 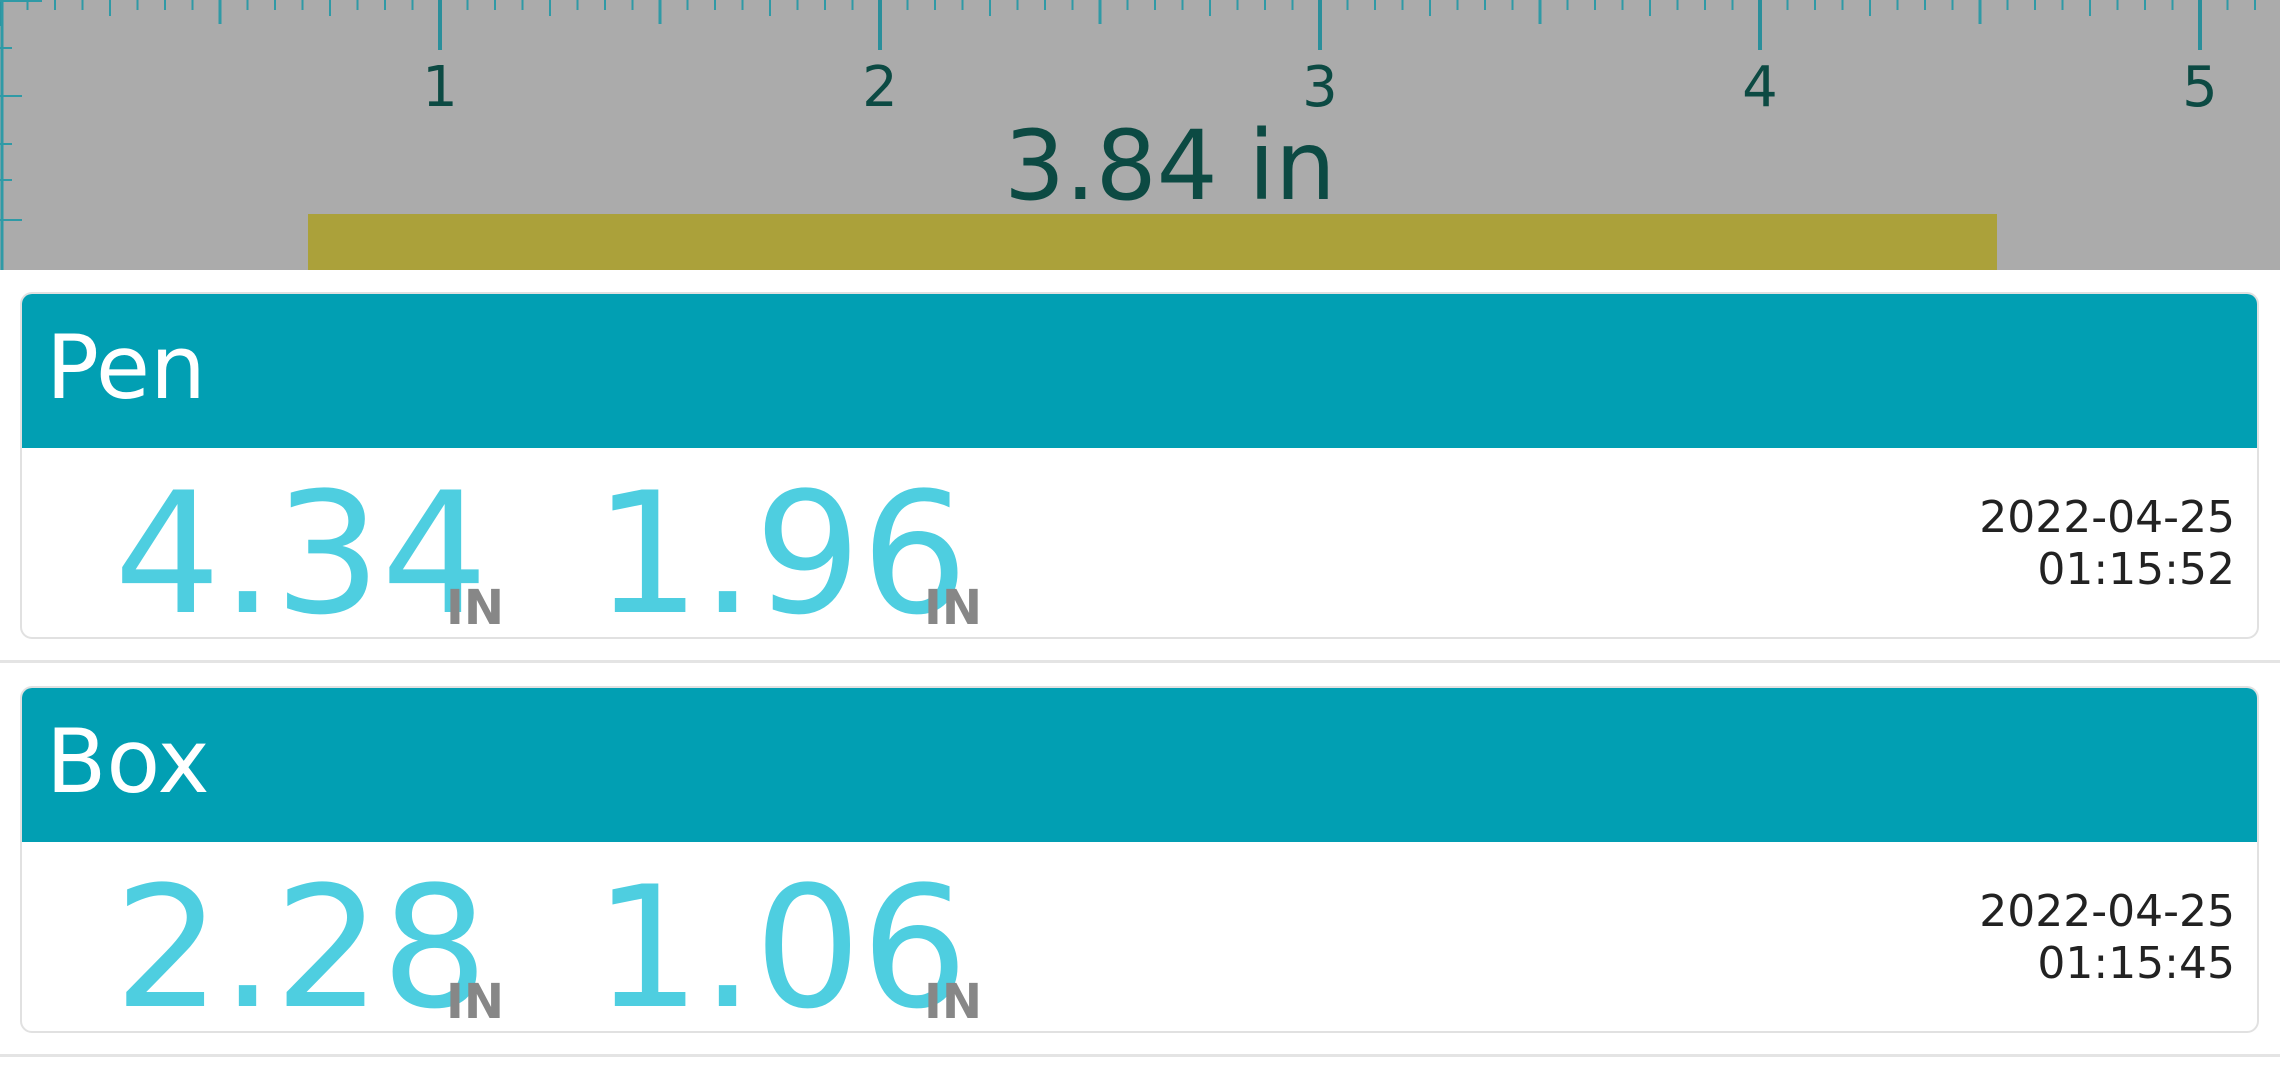 I want to click on ruler-tick-label: 3, so click(x=1320, y=87).